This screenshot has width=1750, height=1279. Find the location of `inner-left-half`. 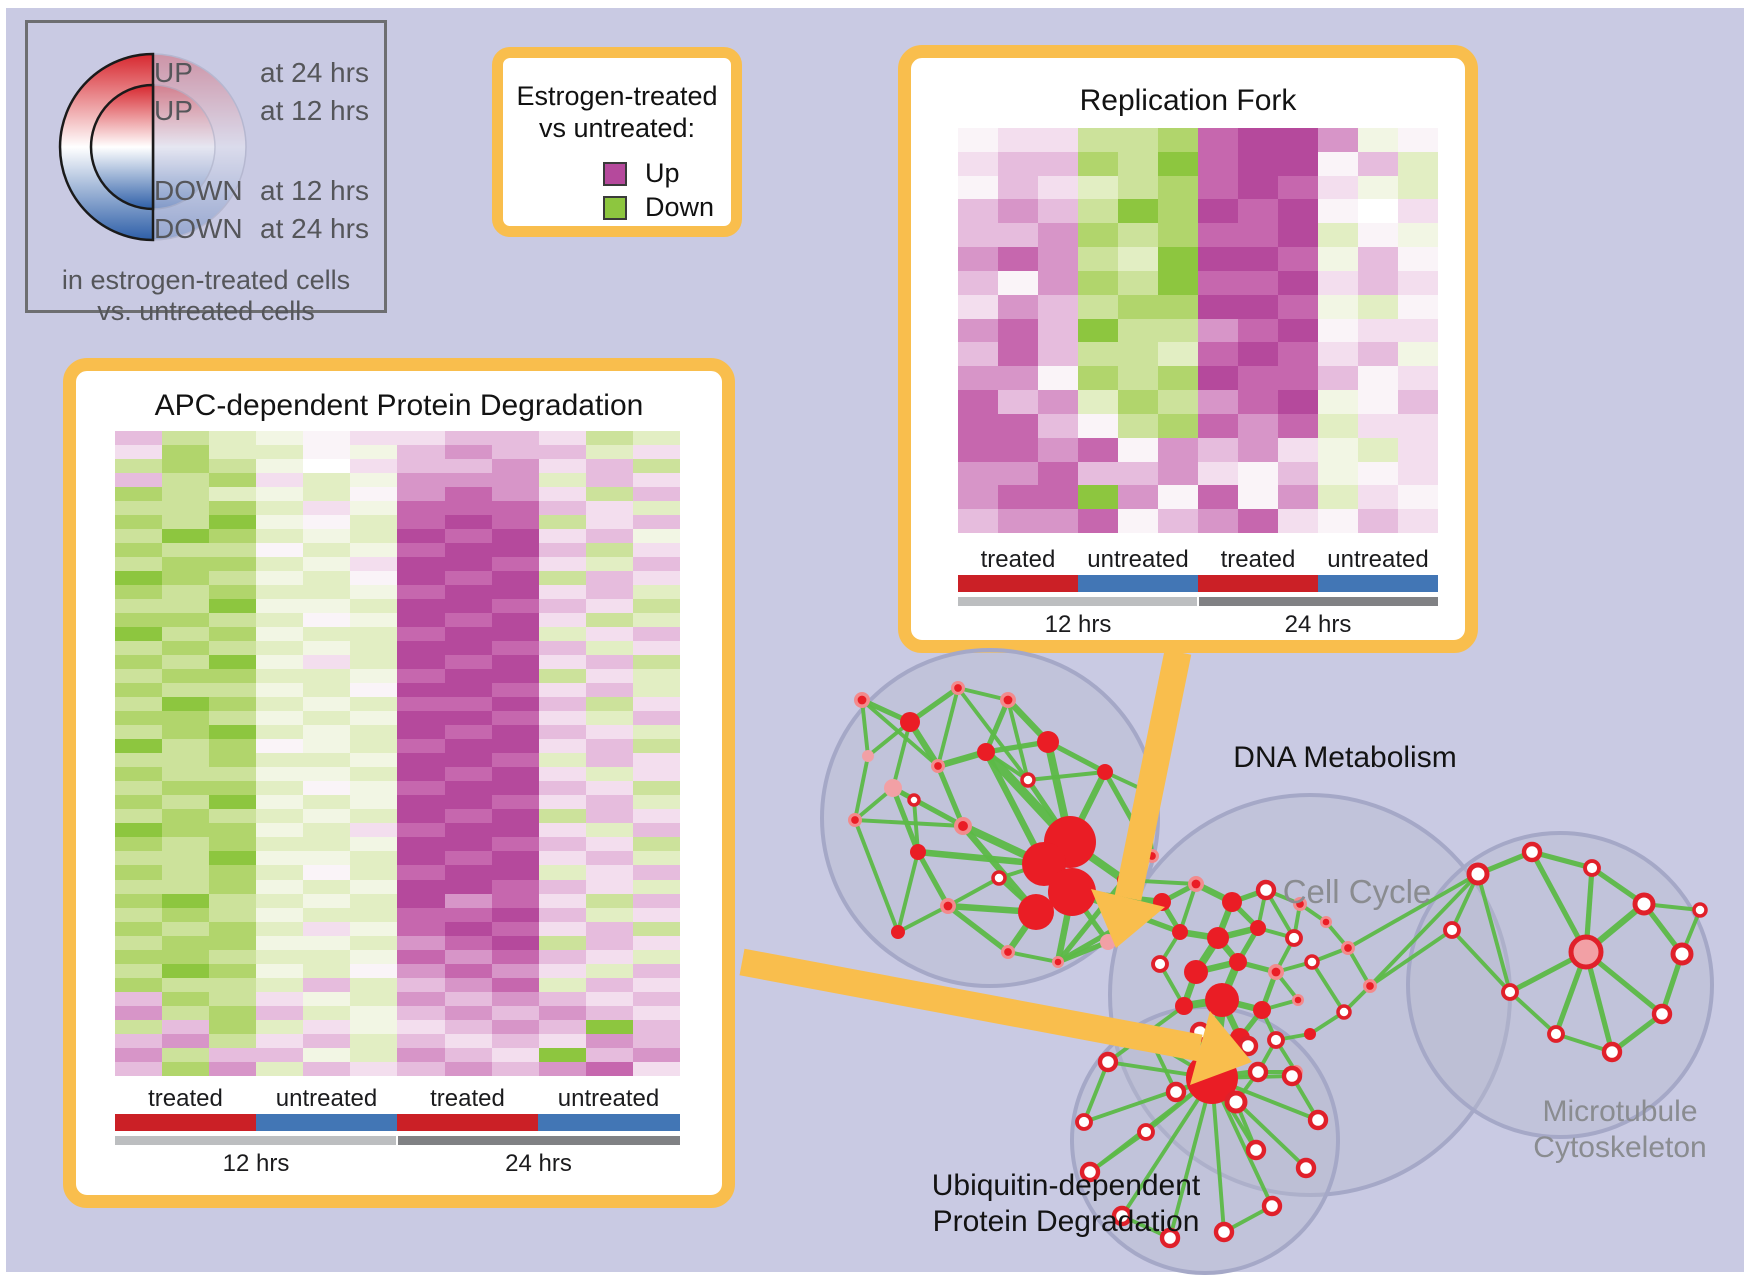

inner-left-half is located at coordinates (122, 147).